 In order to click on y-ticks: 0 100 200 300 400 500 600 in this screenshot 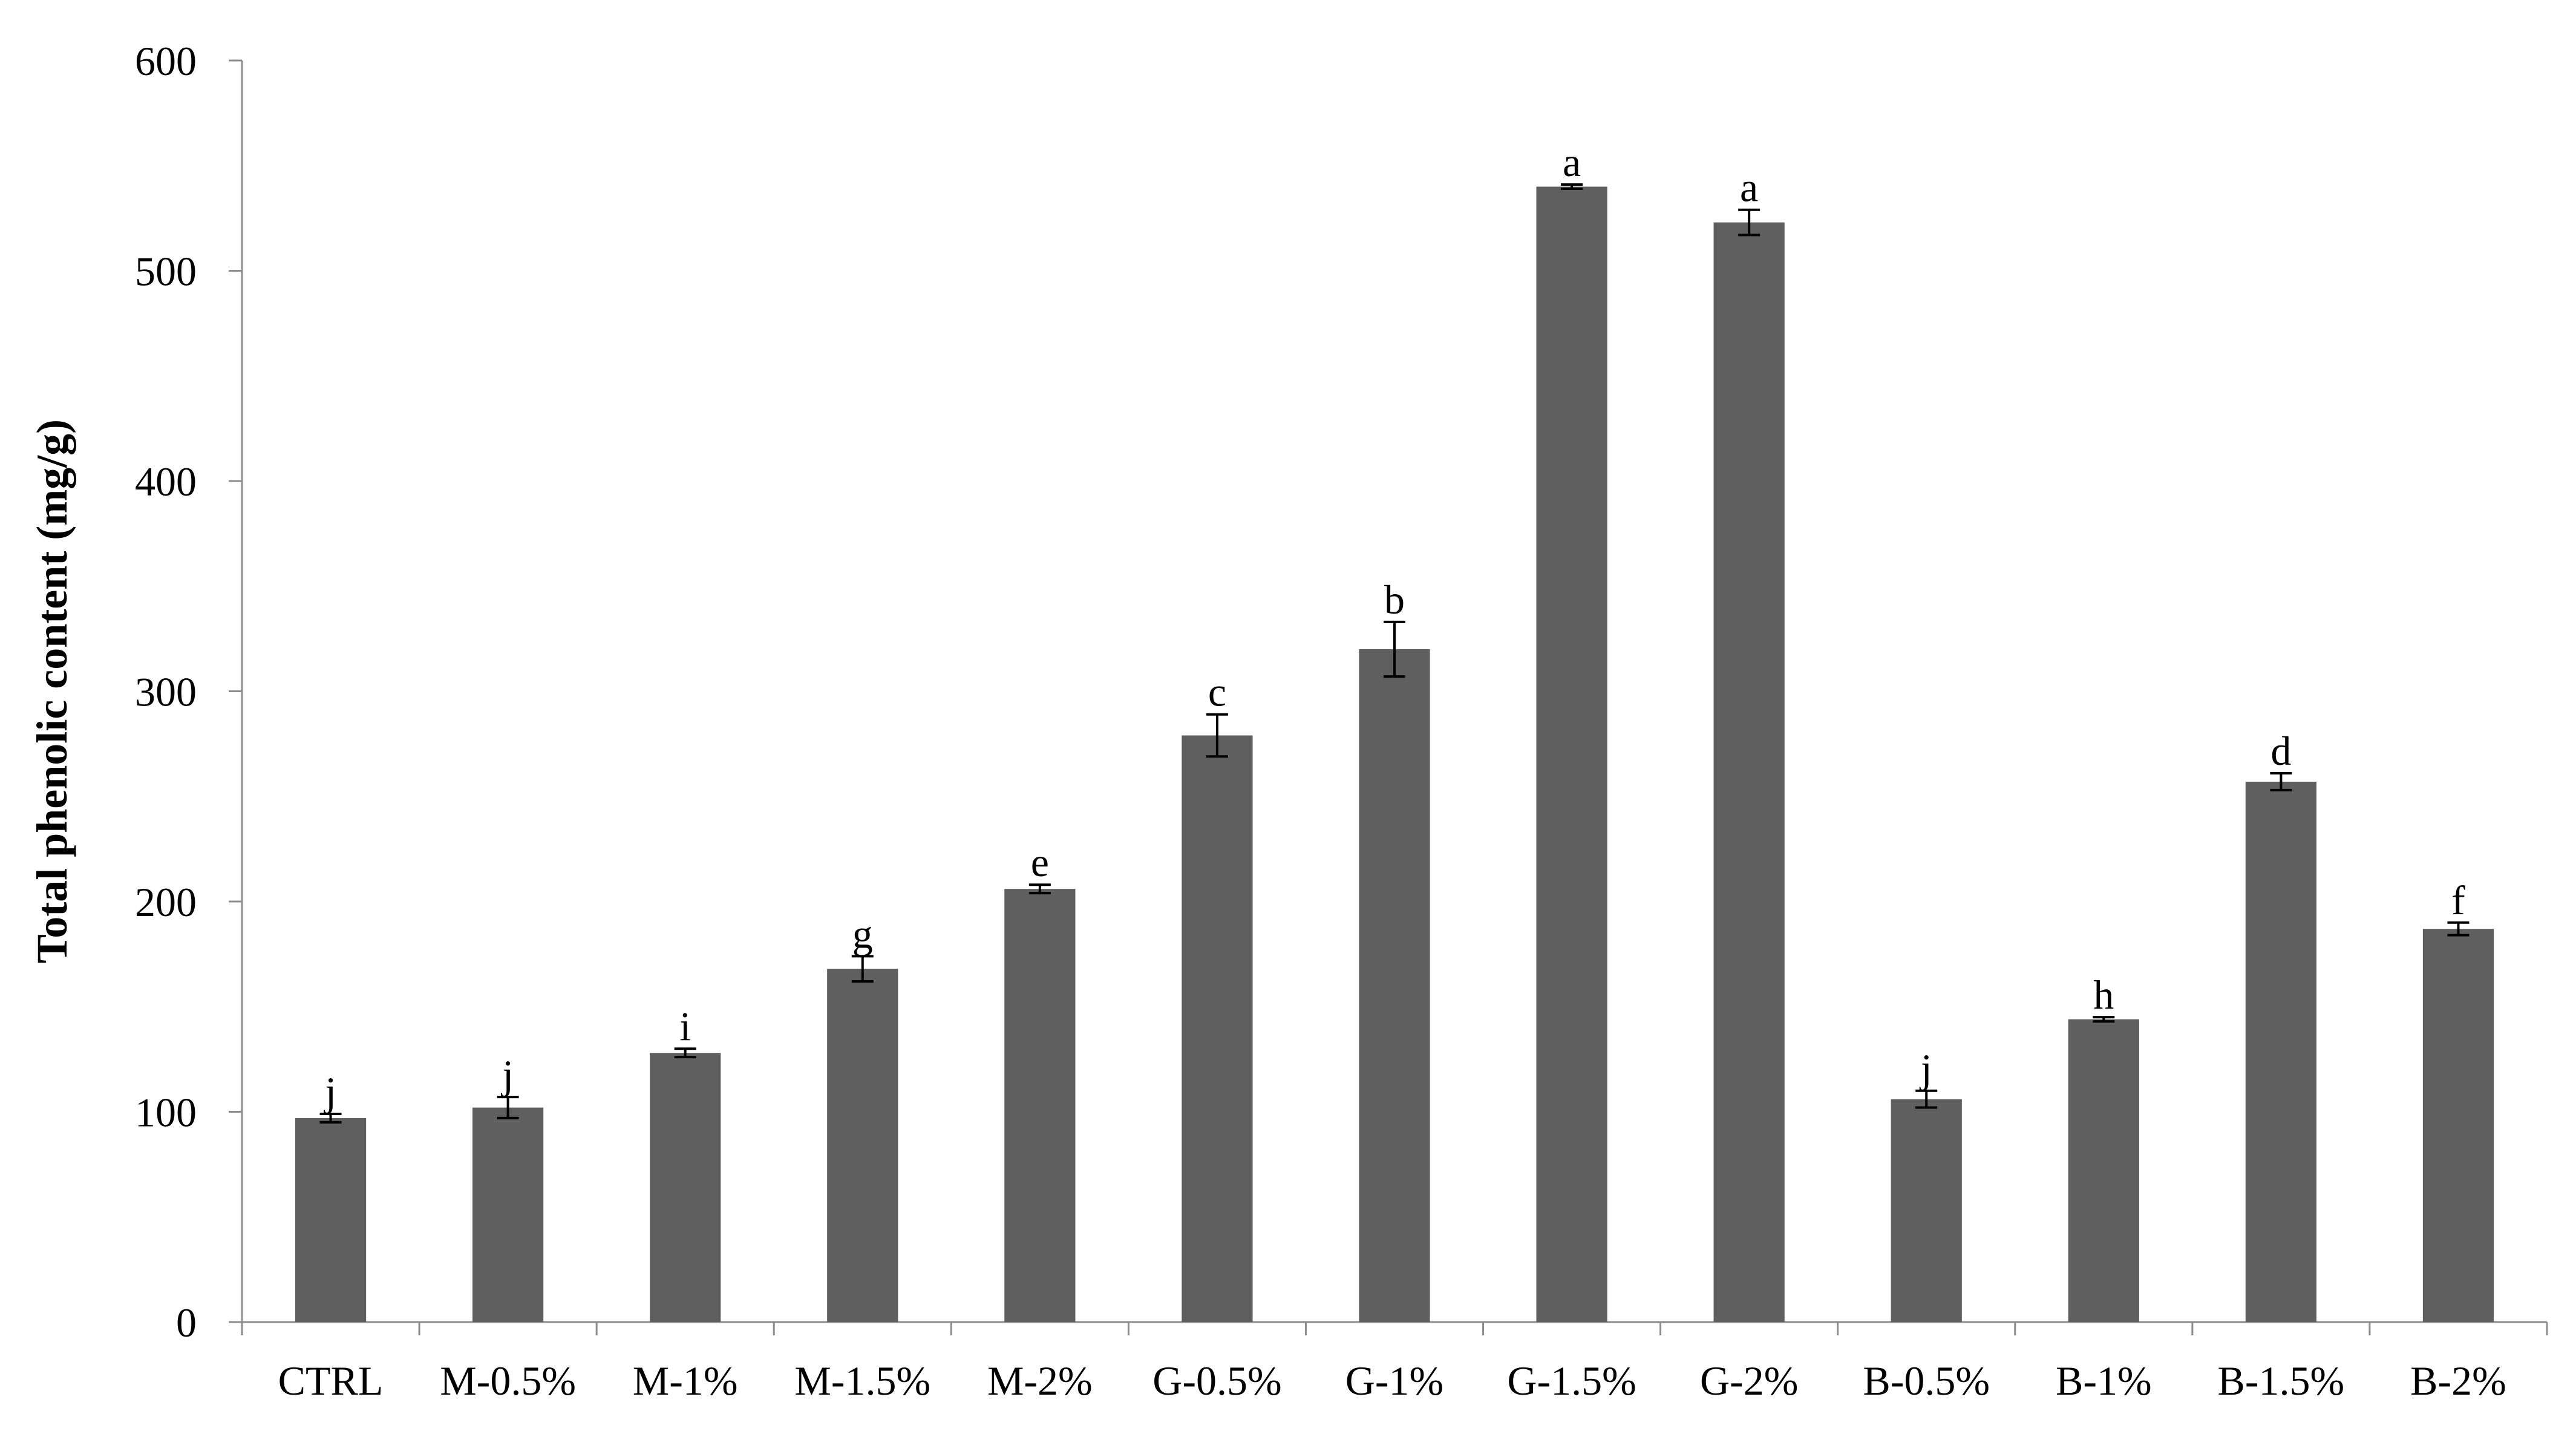, I will do `click(188, 692)`.